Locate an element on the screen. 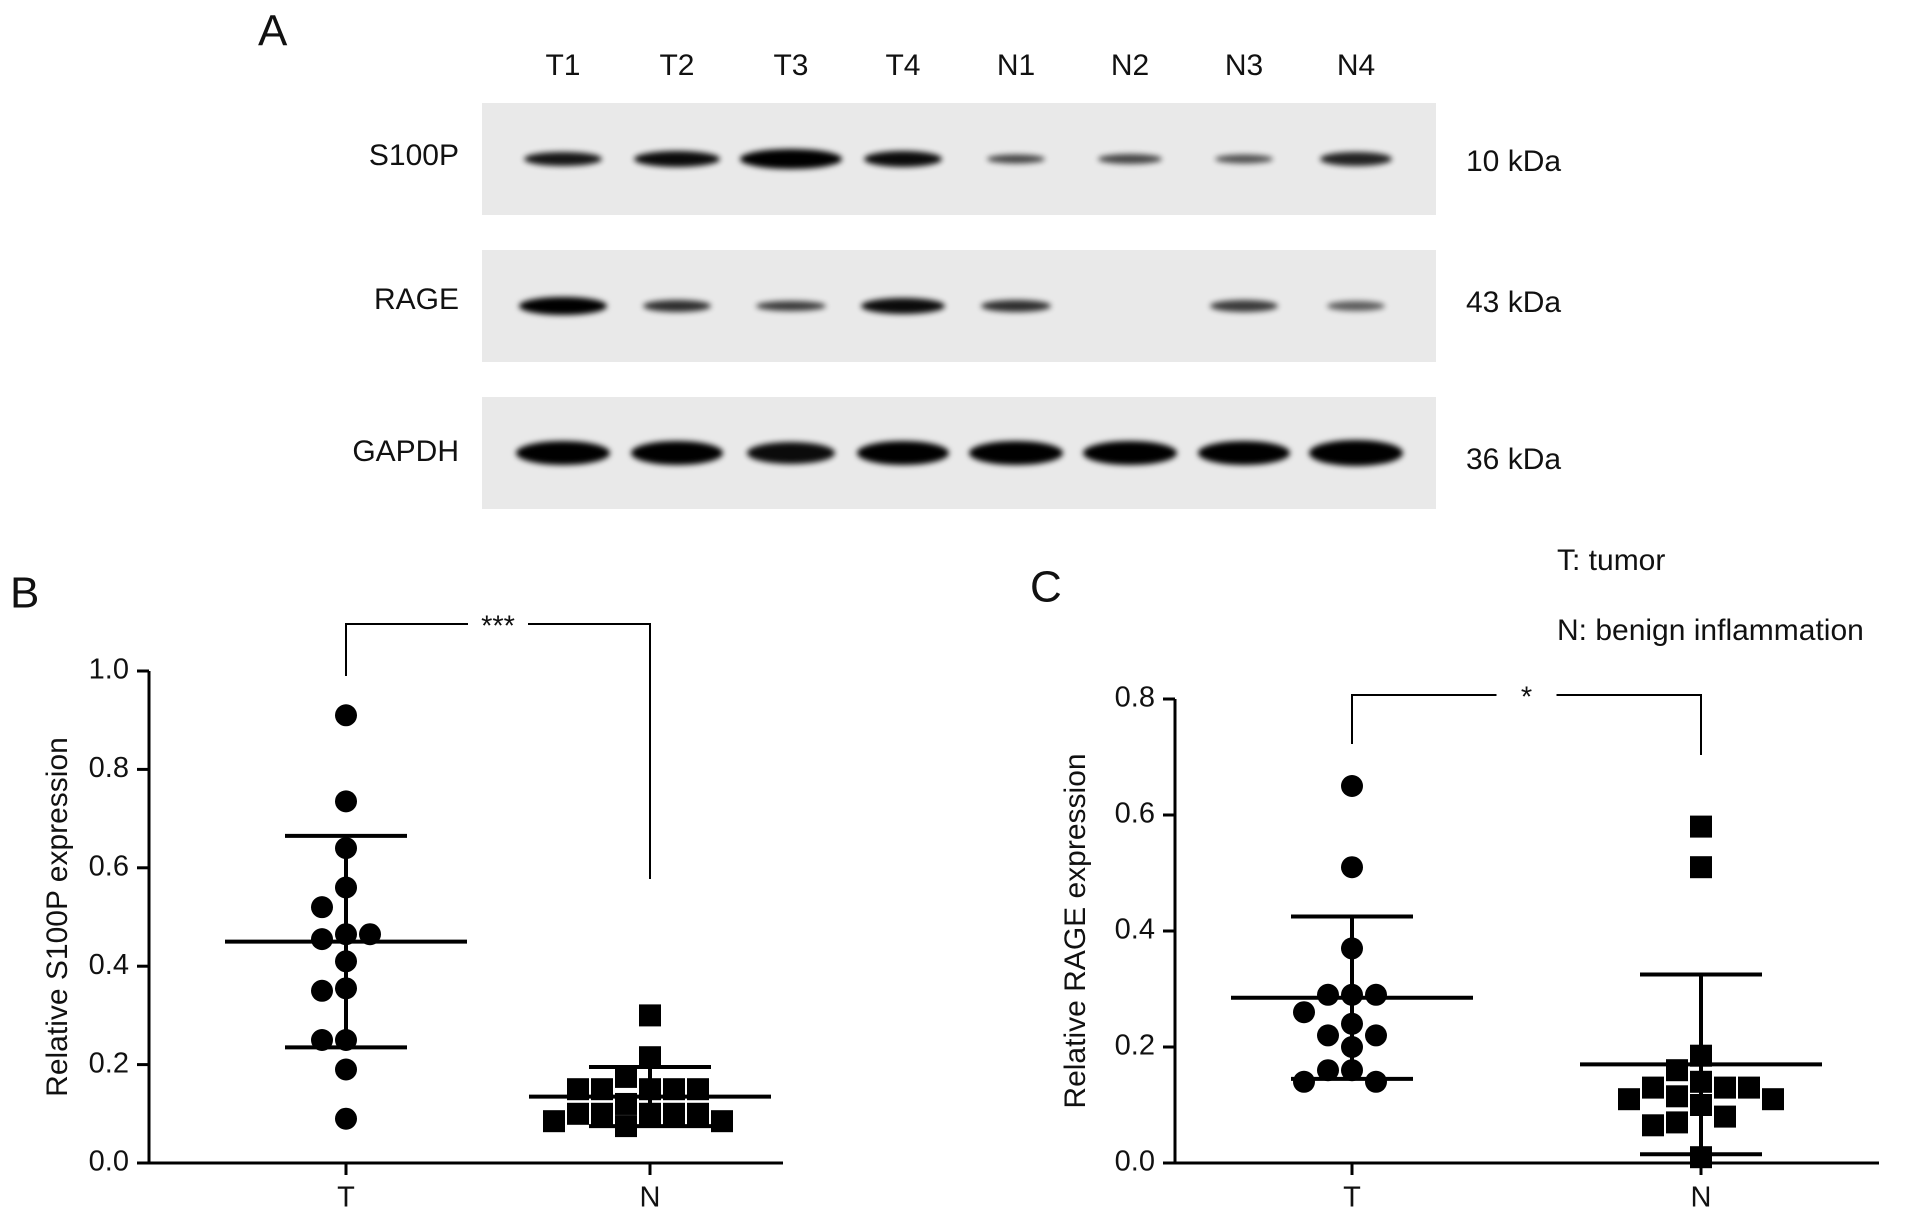 Image resolution: width=1913 pixels, height=1221 pixels. size-label: 10 kDa is located at coordinates (1513, 161).